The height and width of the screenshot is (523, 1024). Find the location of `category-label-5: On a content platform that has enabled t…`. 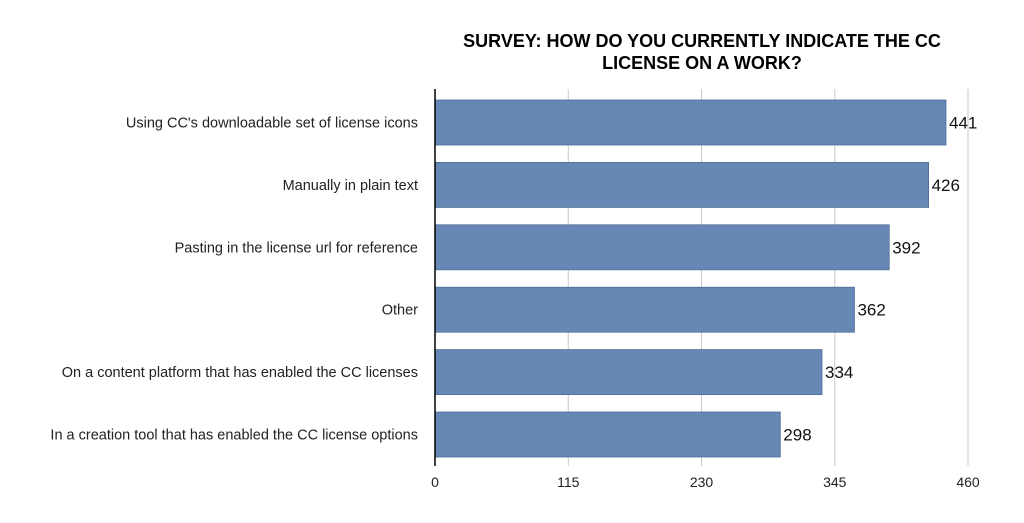

category-label-5: On a content platform that has enabled t… is located at coordinates (240, 373).